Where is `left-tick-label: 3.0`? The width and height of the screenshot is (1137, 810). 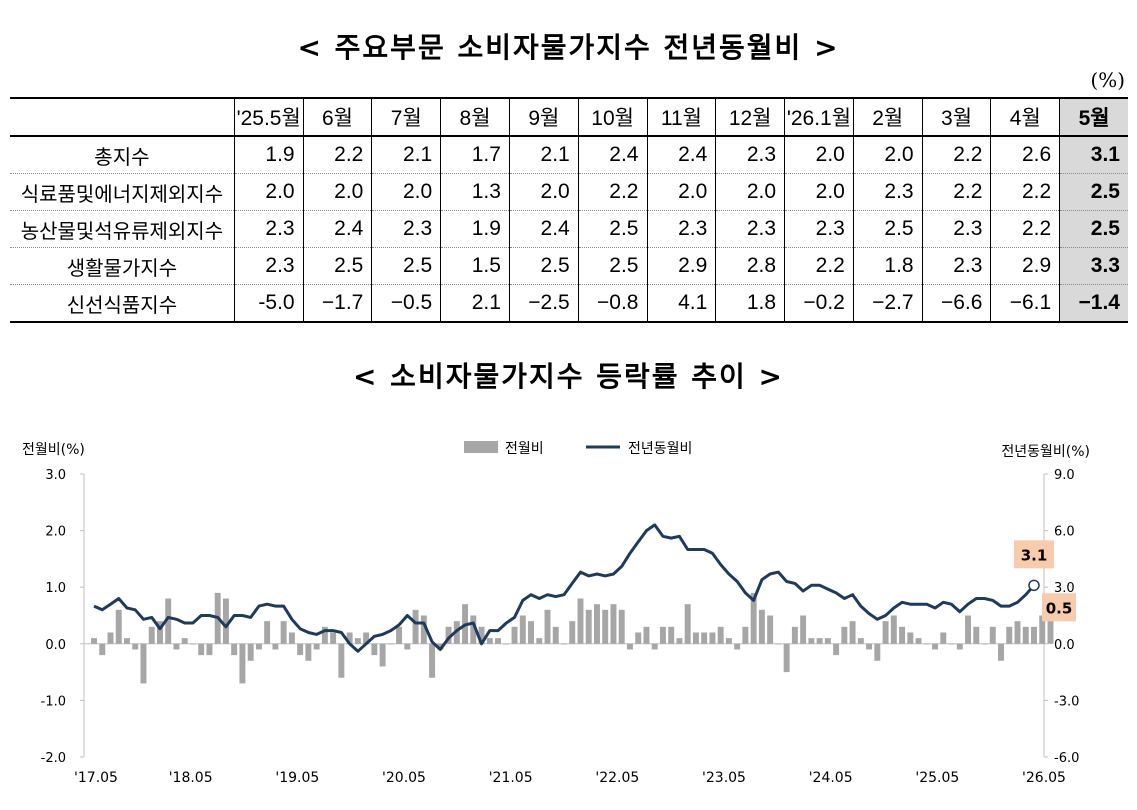 left-tick-label: 3.0 is located at coordinates (55, 475).